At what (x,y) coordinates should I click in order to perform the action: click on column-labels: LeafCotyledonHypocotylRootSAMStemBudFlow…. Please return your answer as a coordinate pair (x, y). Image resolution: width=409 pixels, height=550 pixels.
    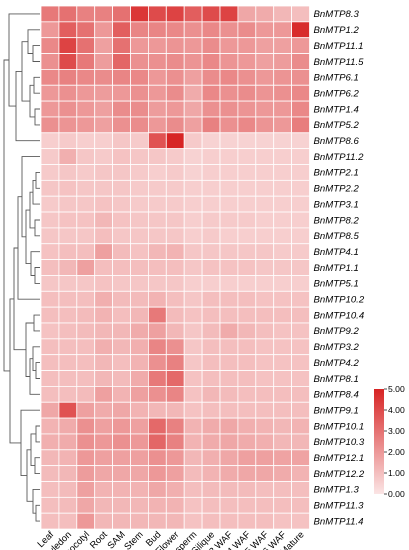
    Looking at the image, I should click on (170, 539).